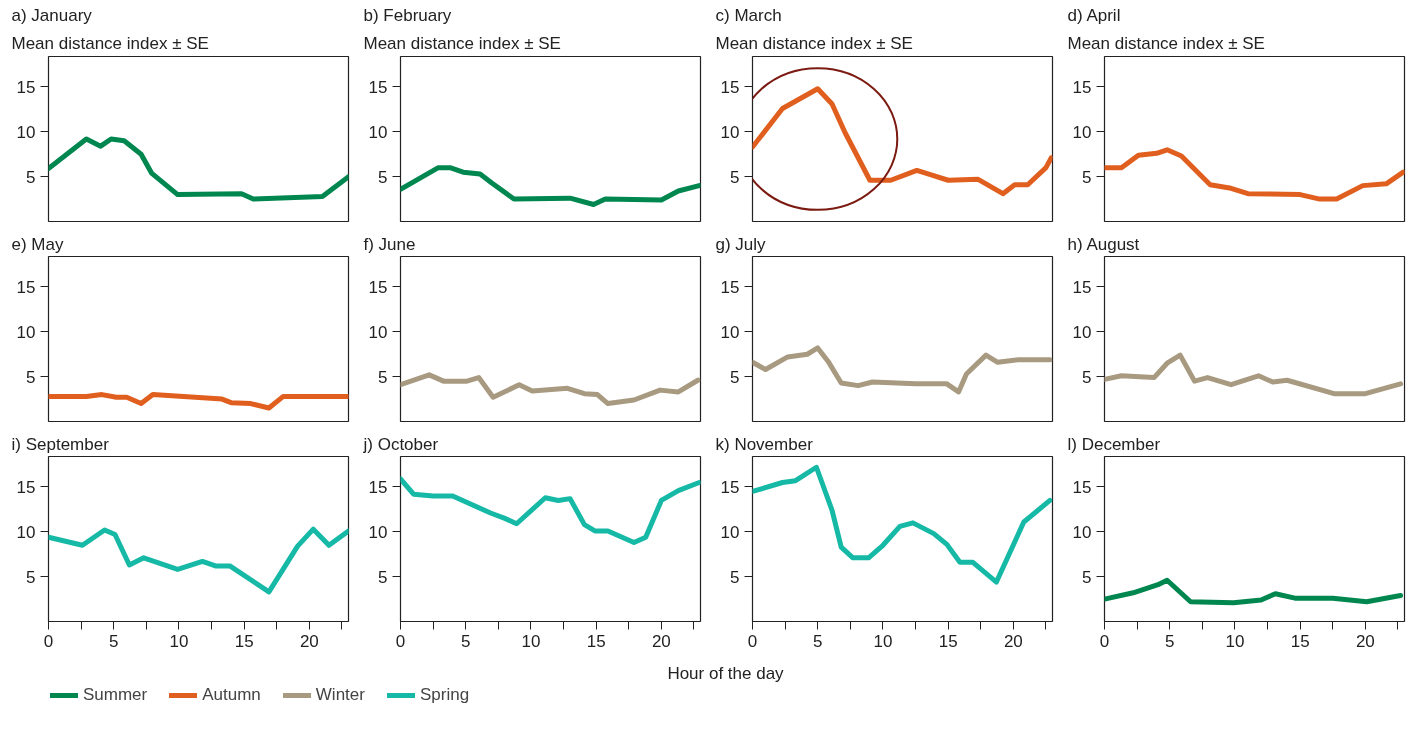 The image size is (1421, 749). I want to click on chart-title: a) January, so click(52, 15).